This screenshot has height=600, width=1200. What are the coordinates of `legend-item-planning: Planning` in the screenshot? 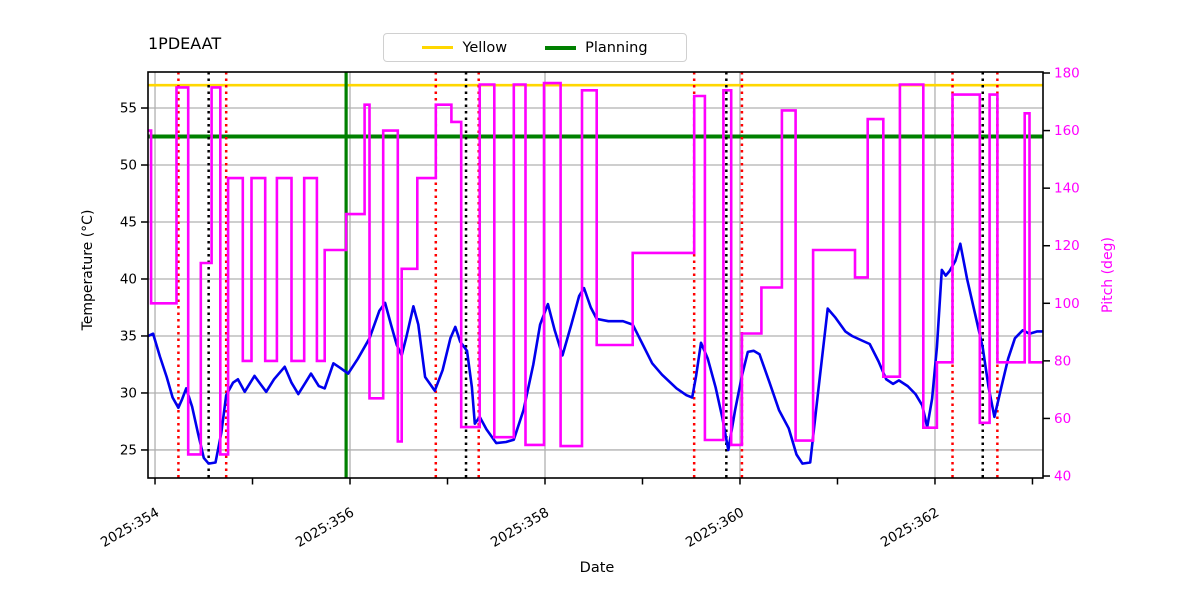 It's located at (596, 47).